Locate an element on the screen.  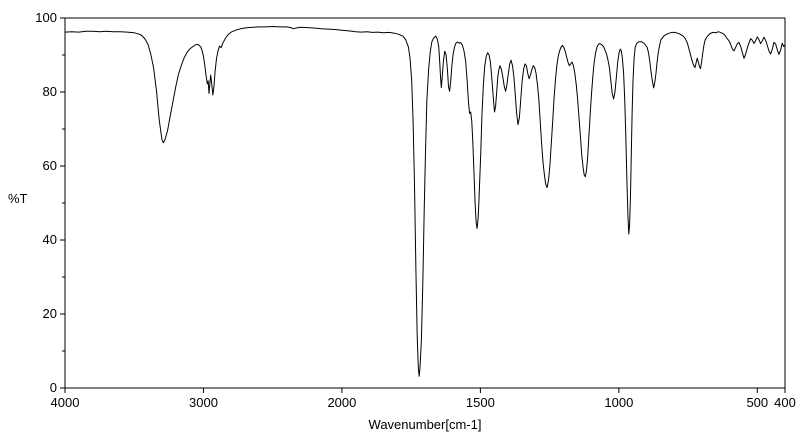
x-tick-label: 1000 is located at coordinates (618, 402).